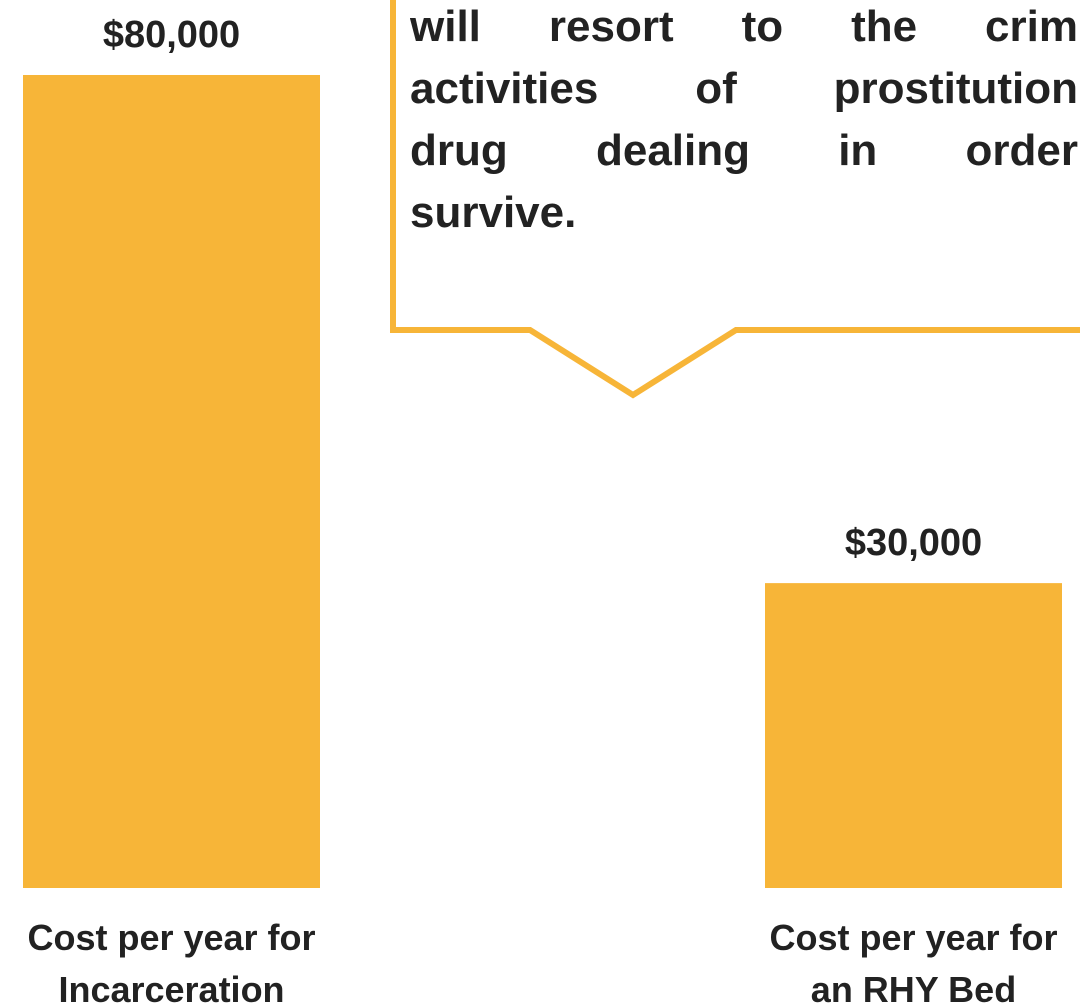  Describe the element at coordinates (913, 988) in the screenshot. I see `category-label: an RHY Bed` at that location.